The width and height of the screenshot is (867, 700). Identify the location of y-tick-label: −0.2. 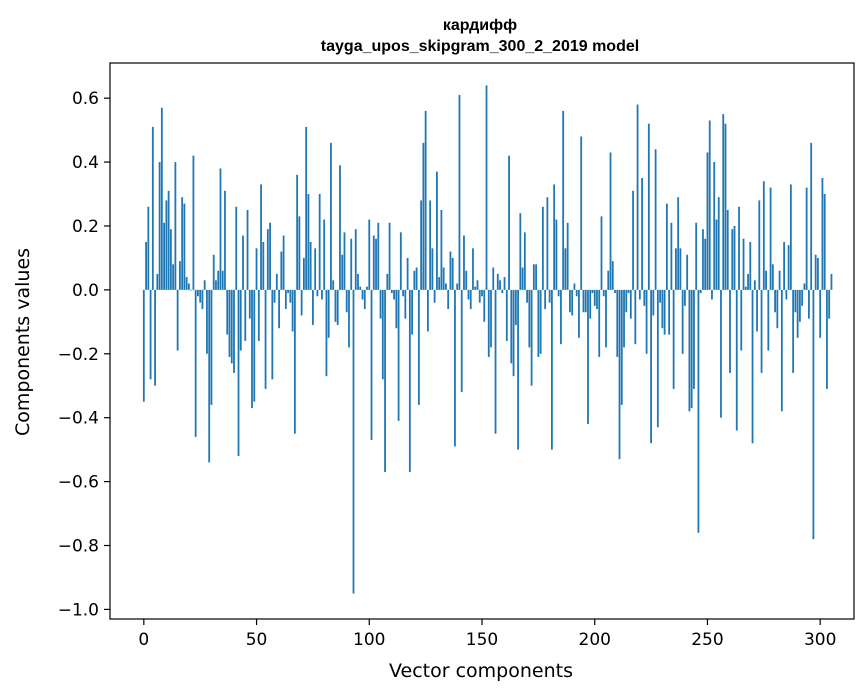
(78, 355).